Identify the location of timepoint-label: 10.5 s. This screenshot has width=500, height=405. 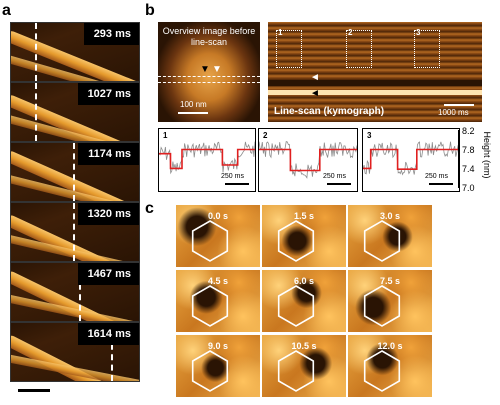
(304, 346).